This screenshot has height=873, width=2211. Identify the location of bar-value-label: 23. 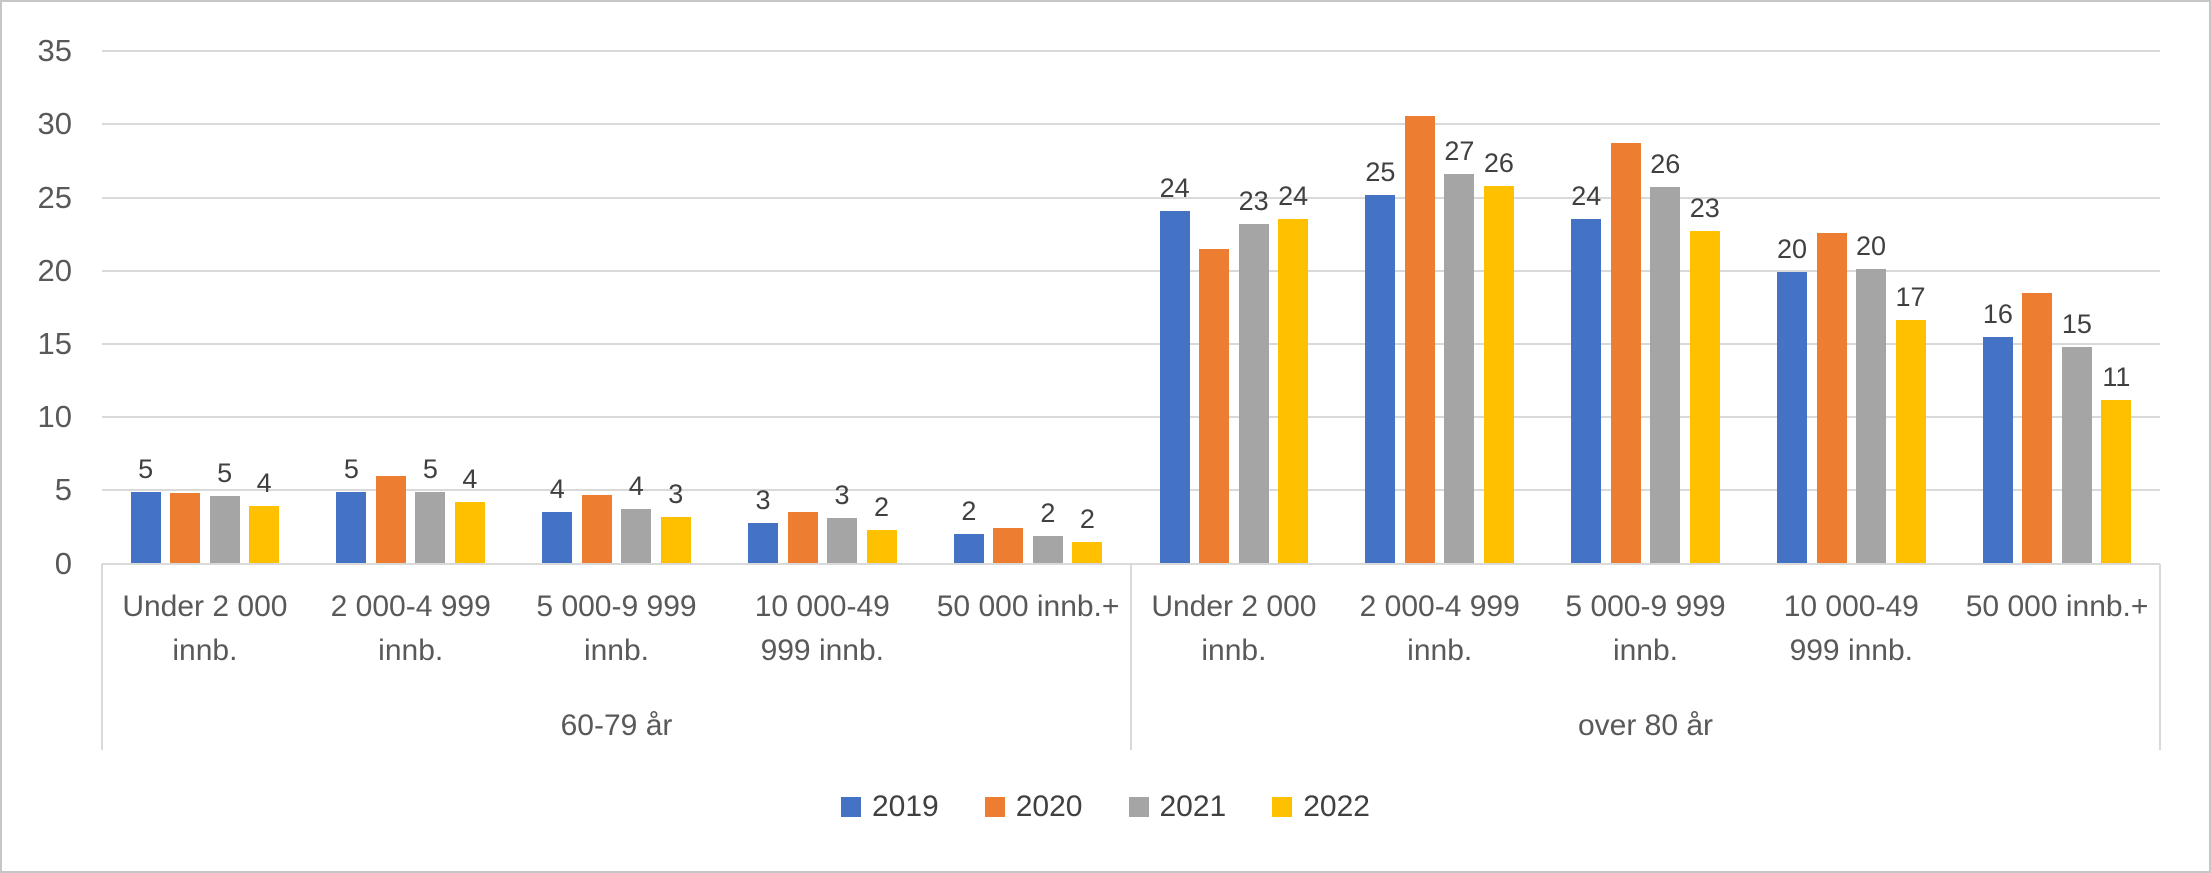
(1253, 200).